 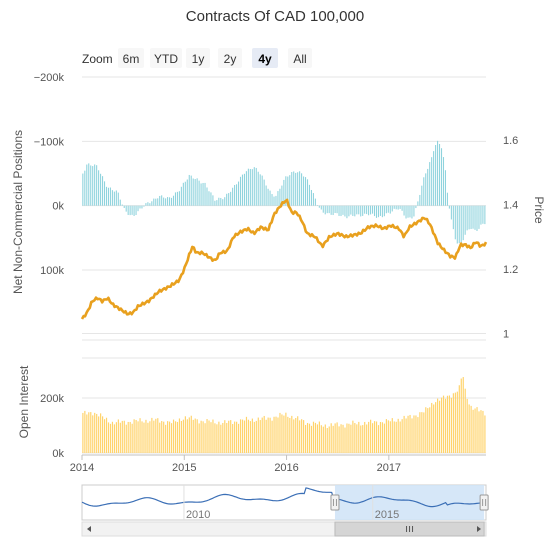 I want to click on y-tick-label-positions: −100k, so click(x=49, y=142).